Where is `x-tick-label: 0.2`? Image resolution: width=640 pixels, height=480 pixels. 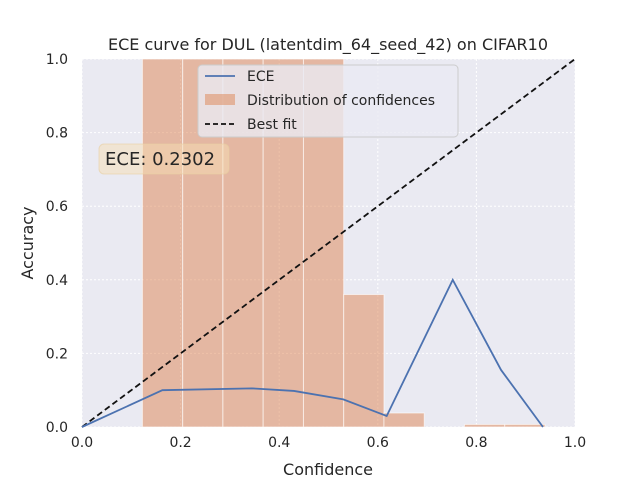 x-tick-label: 0.2 is located at coordinates (180, 443).